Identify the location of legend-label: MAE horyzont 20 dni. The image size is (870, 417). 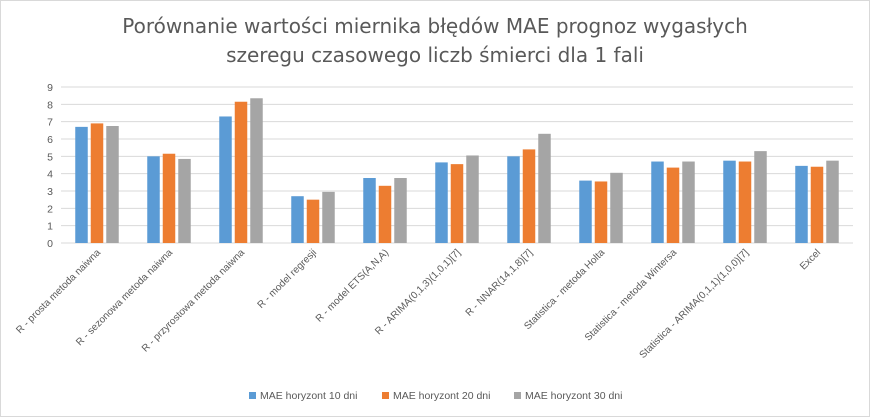
(441, 396).